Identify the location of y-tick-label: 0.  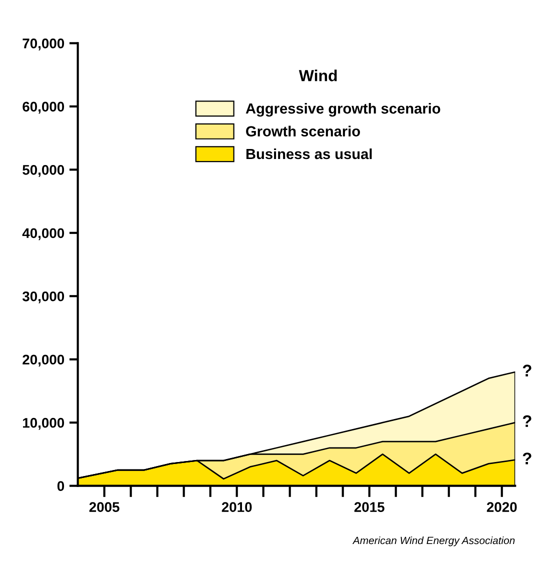
(60, 486).